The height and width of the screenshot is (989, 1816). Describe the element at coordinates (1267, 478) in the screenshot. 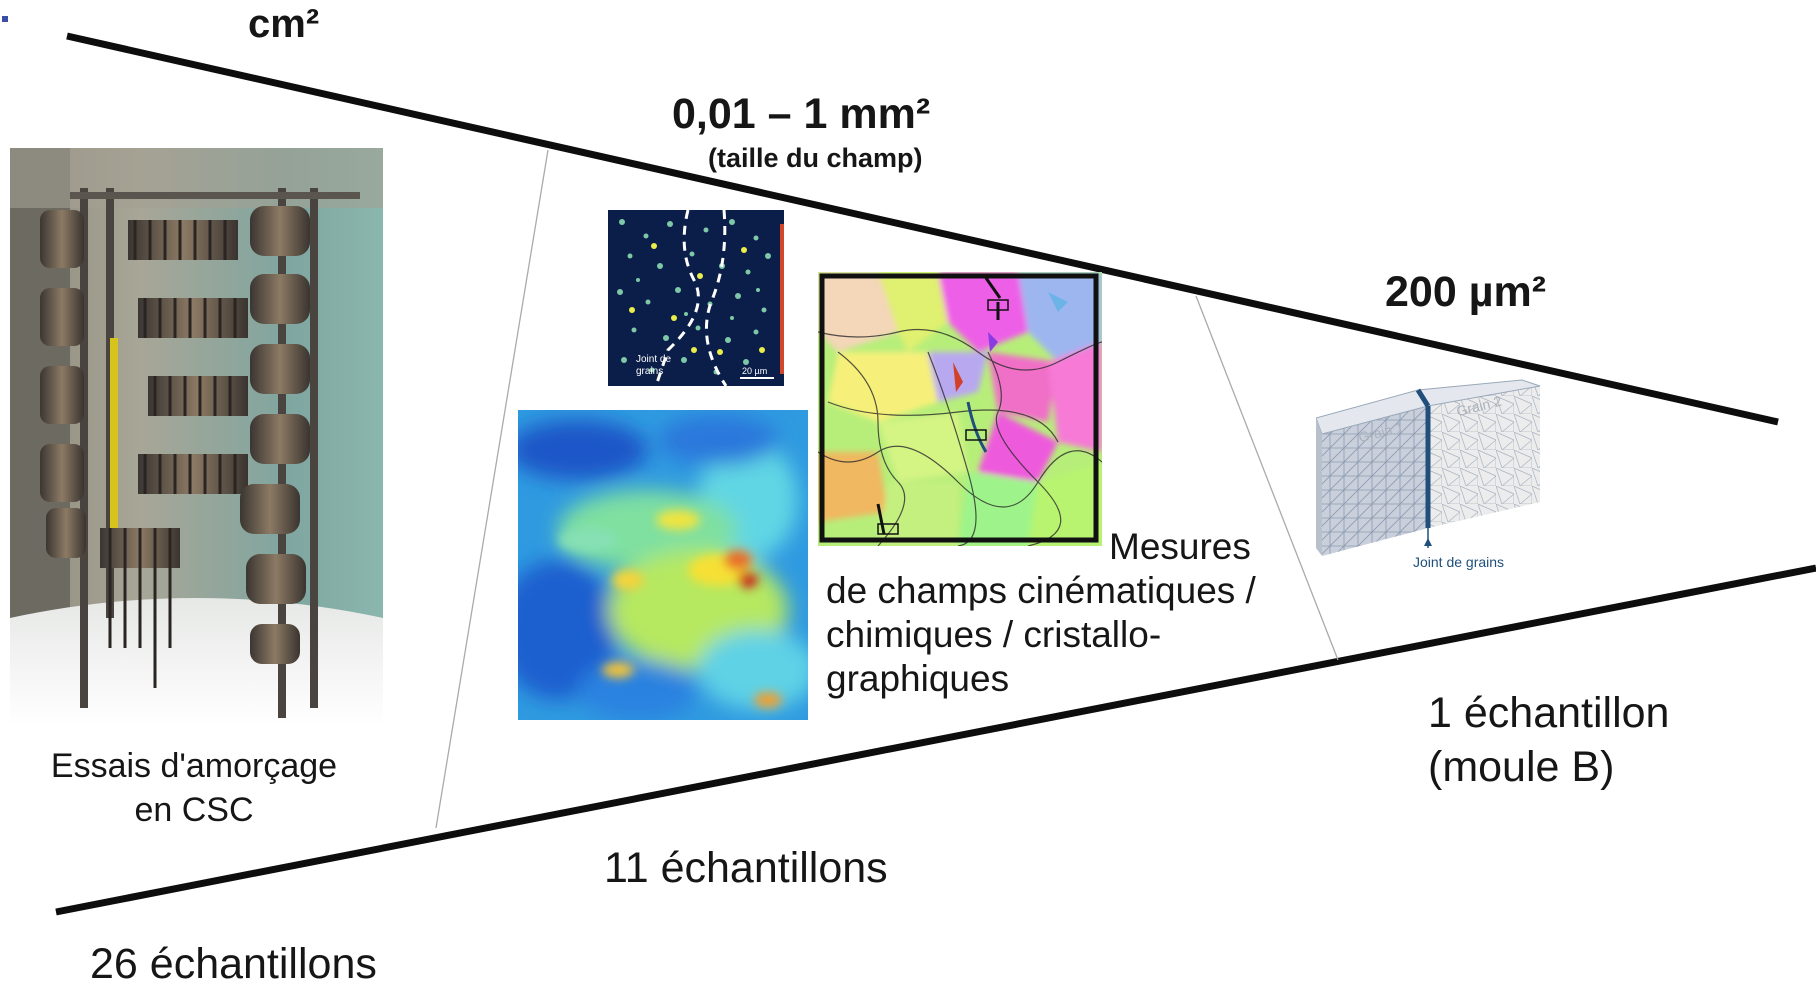

I see `divider-right` at that location.